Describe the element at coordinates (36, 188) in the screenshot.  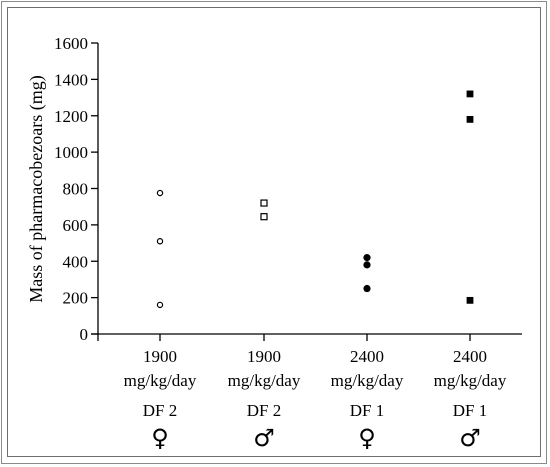
I see `y-axis-title: Mass of pharmacobezoars (mg)` at that location.